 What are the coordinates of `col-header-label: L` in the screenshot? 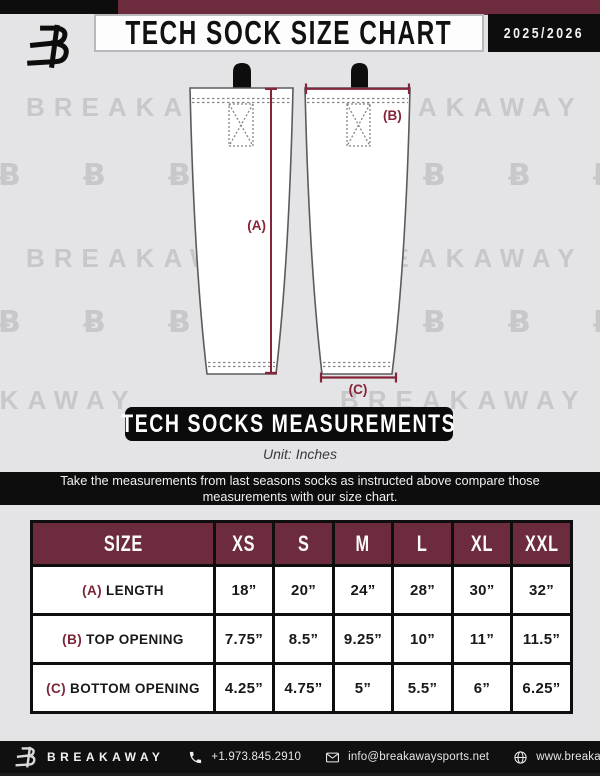 It's located at (422, 543).